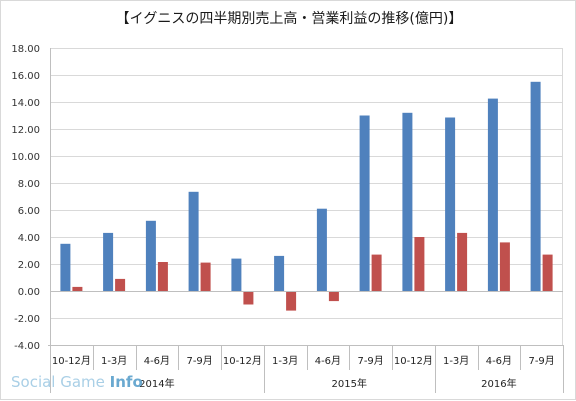  Describe the element at coordinates (349, 383) in the screenshot. I see `year-label: 2015年` at that location.